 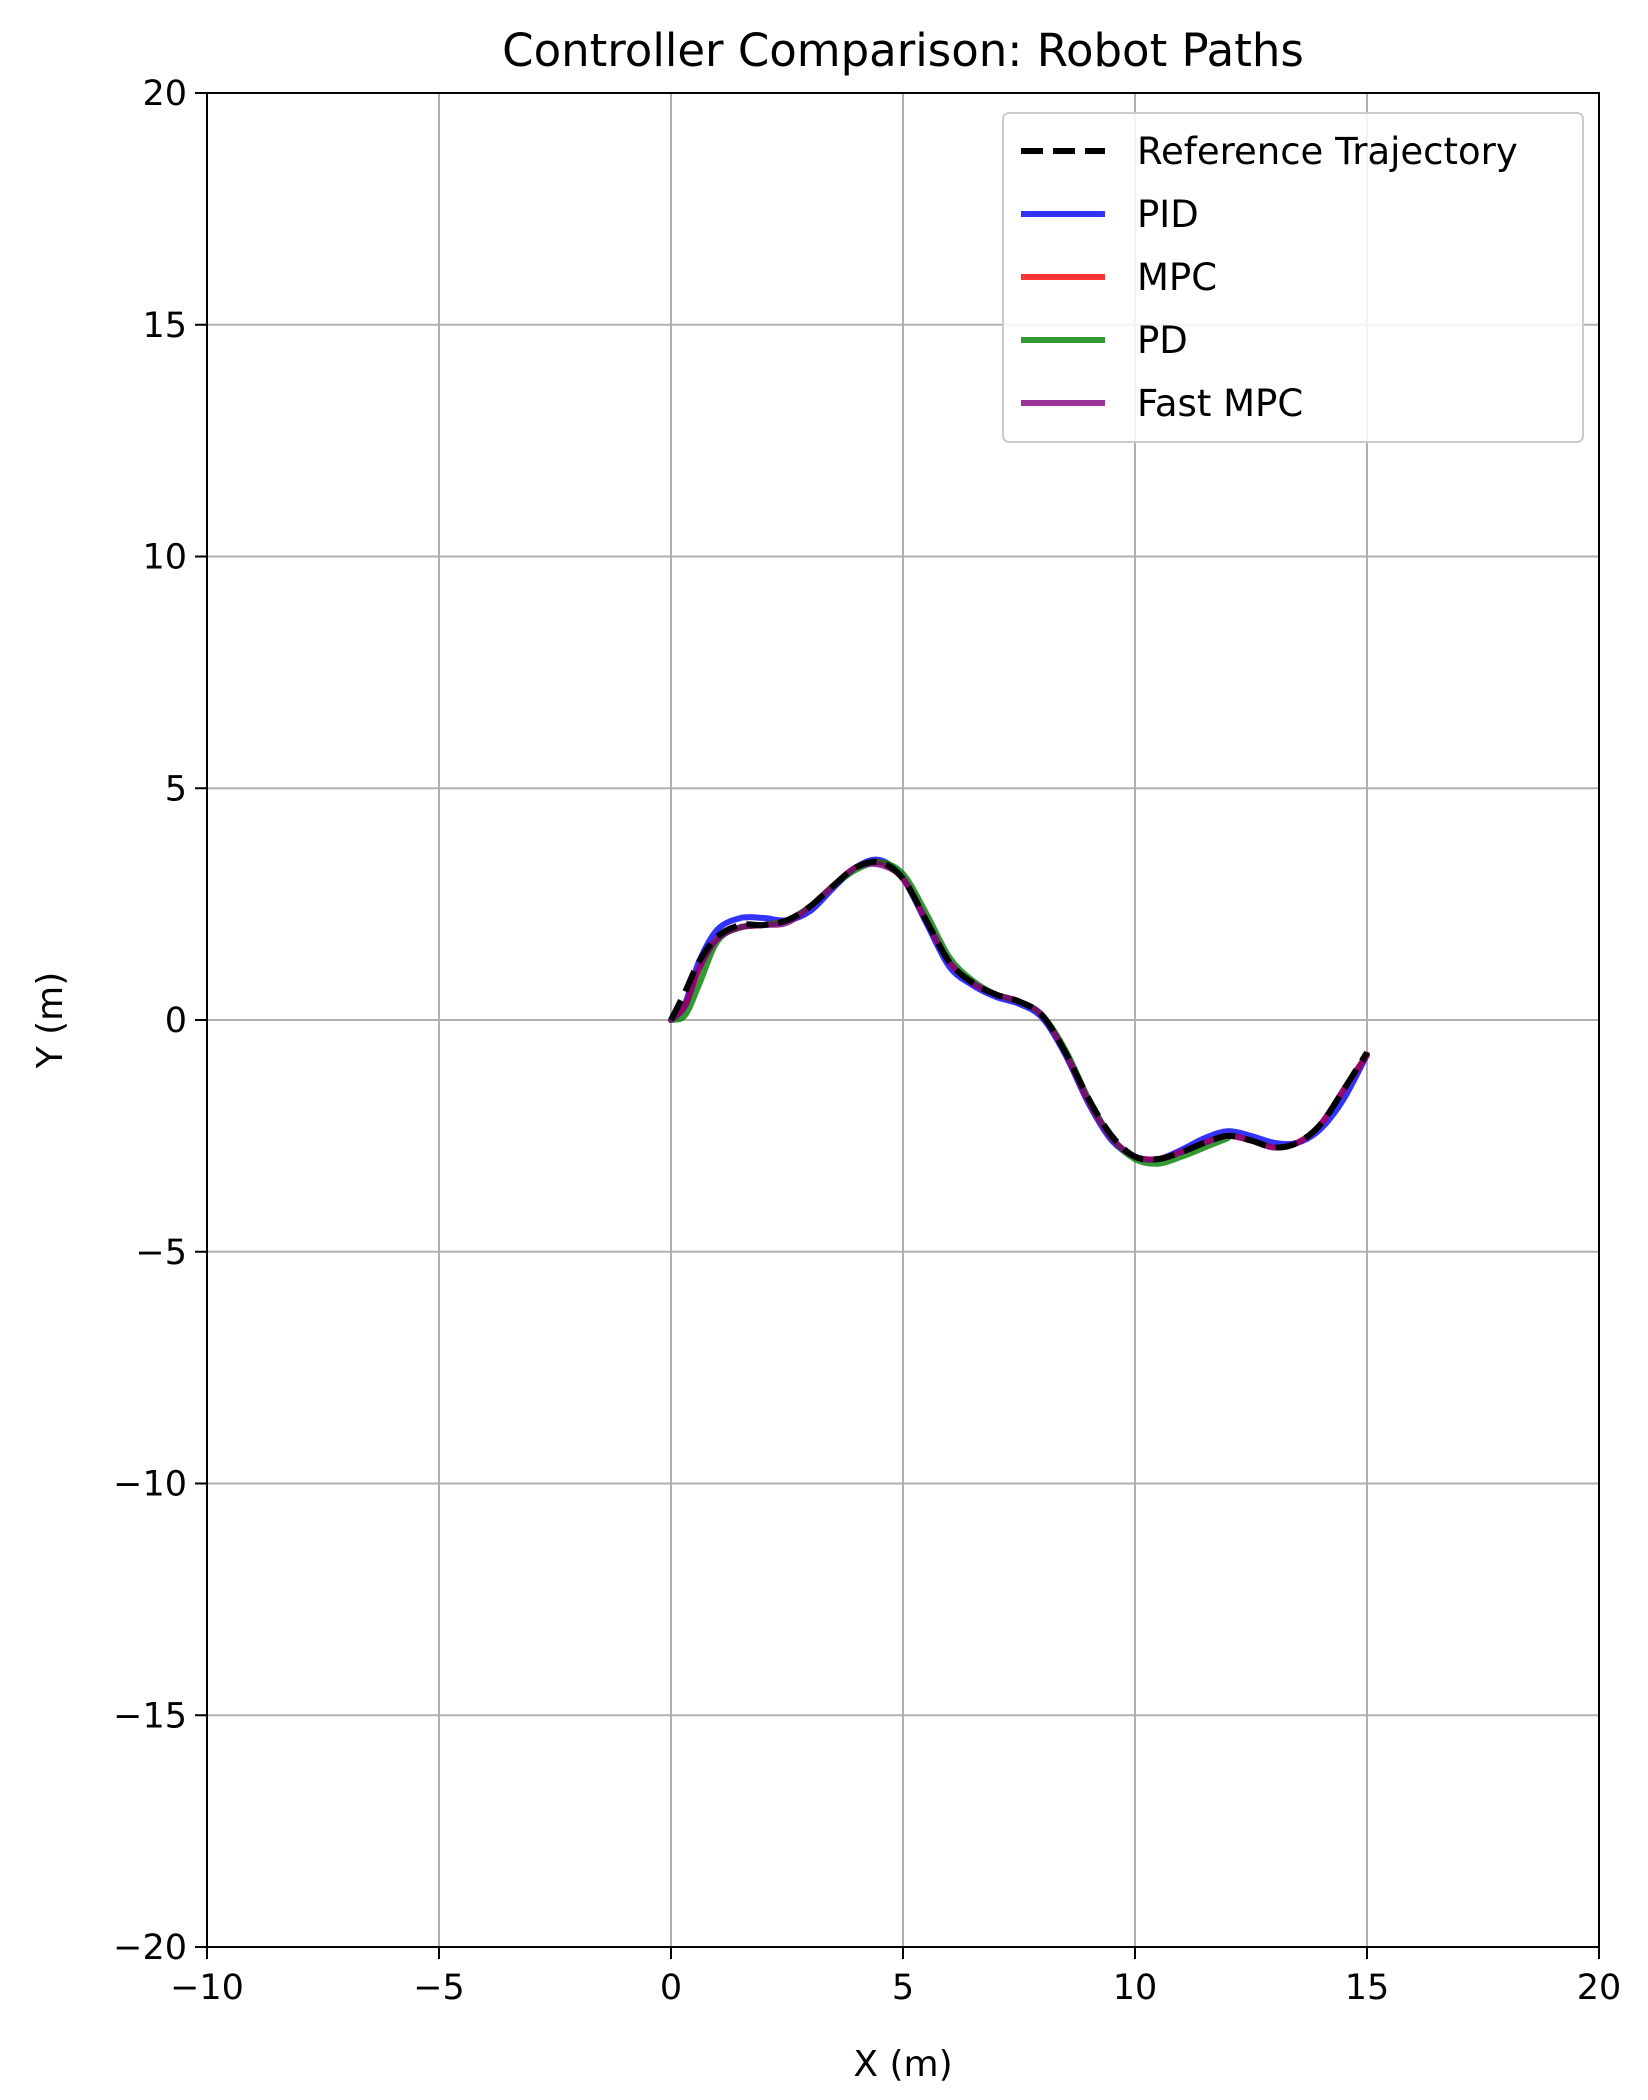 I want to click on legend-box, so click(x=1293, y=277).